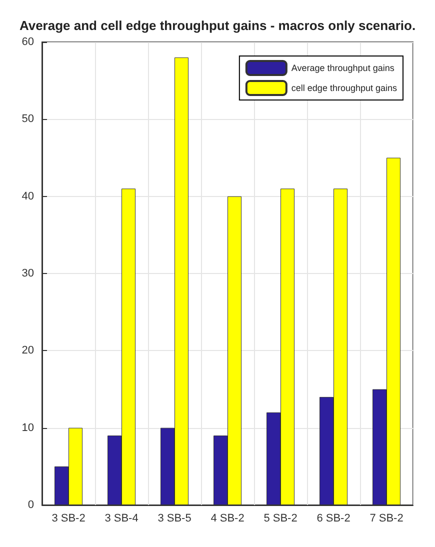 The image size is (435, 547). I want to click on y-tick-label: 30, so click(28, 274).